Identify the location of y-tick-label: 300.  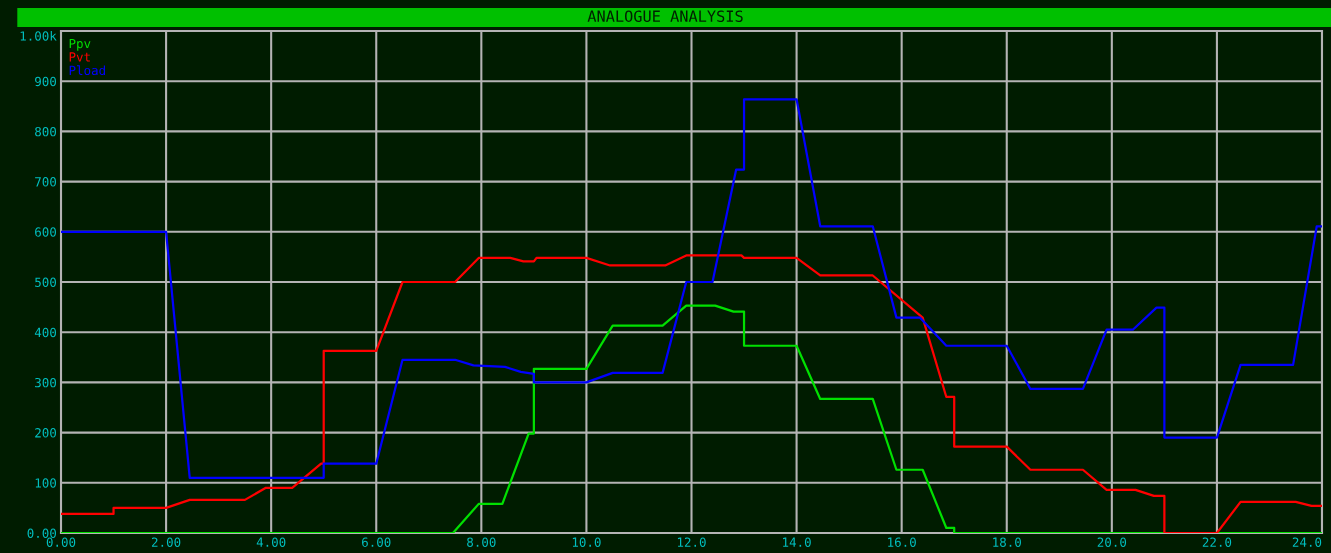
(46, 382).